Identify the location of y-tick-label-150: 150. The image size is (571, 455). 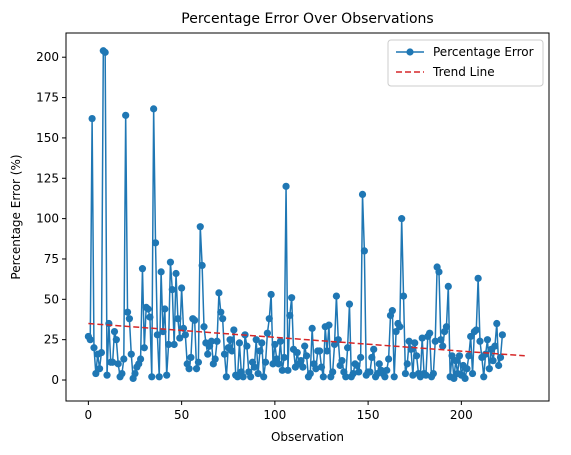
(47, 138).